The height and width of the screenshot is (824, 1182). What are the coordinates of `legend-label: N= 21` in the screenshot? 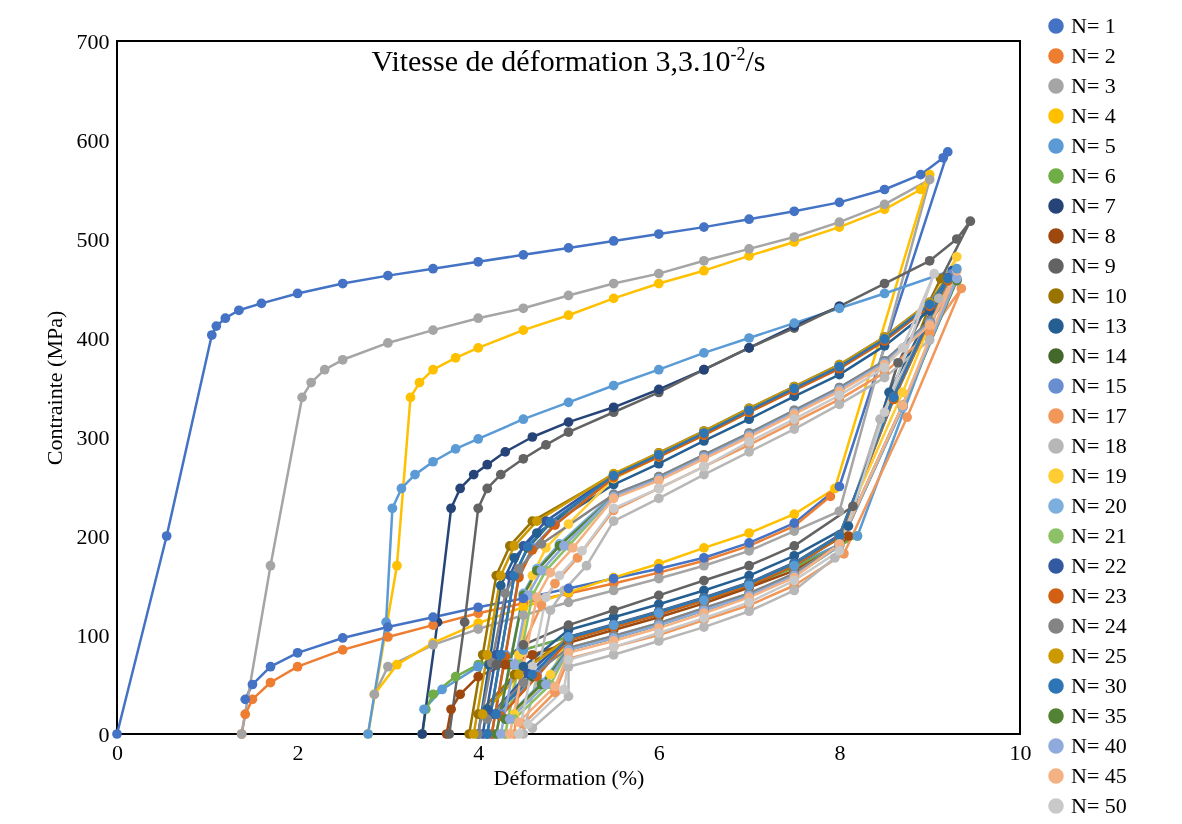 It's located at (1099, 535).